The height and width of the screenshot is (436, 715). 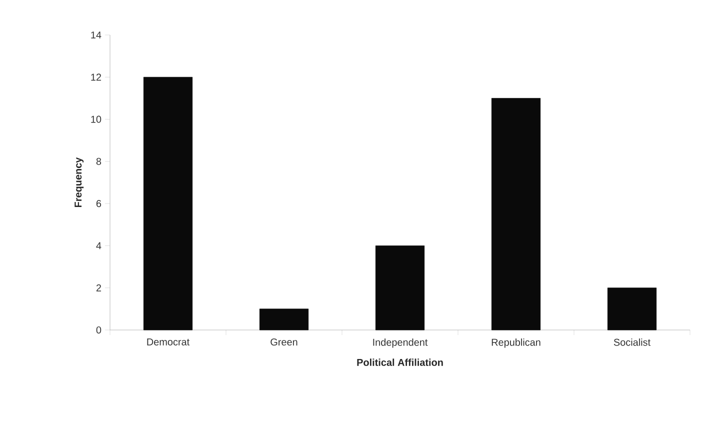 I want to click on x-tick-label: Independent, so click(x=400, y=343).